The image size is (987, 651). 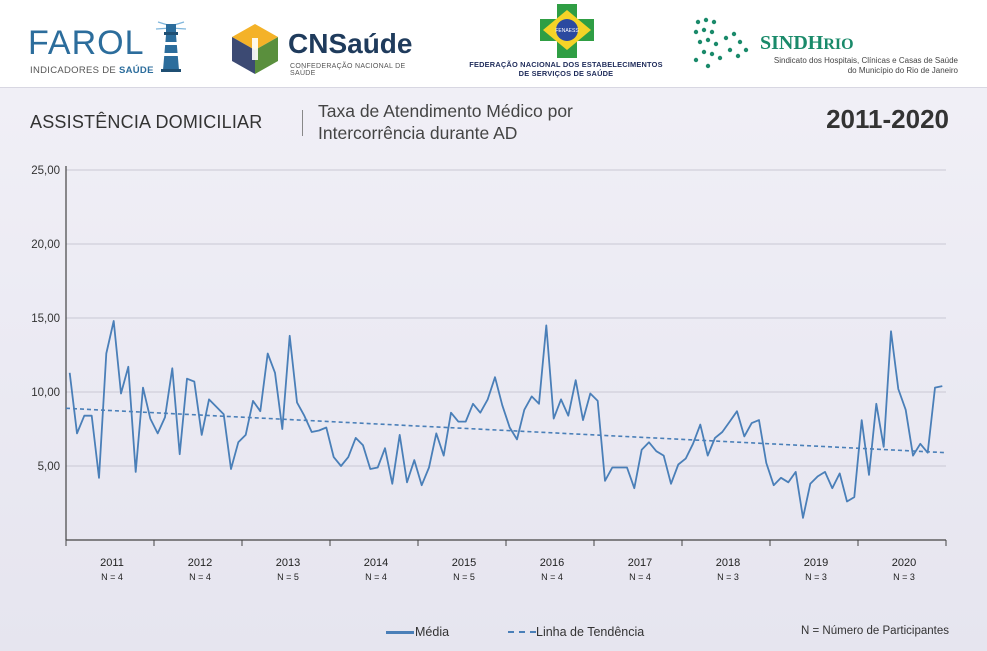 What do you see at coordinates (728, 563) in the screenshot?
I see `x-year-label: 2018` at bounding box center [728, 563].